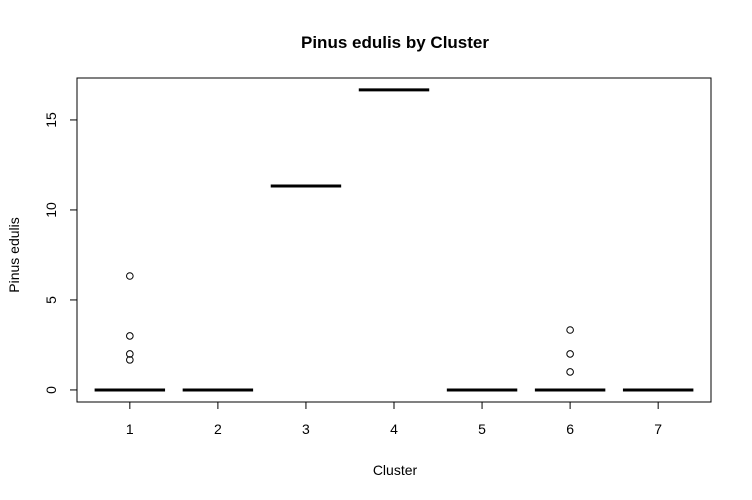 The image size is (752, 500). I want to click on y-tick-label: 15, so click(51, 120).